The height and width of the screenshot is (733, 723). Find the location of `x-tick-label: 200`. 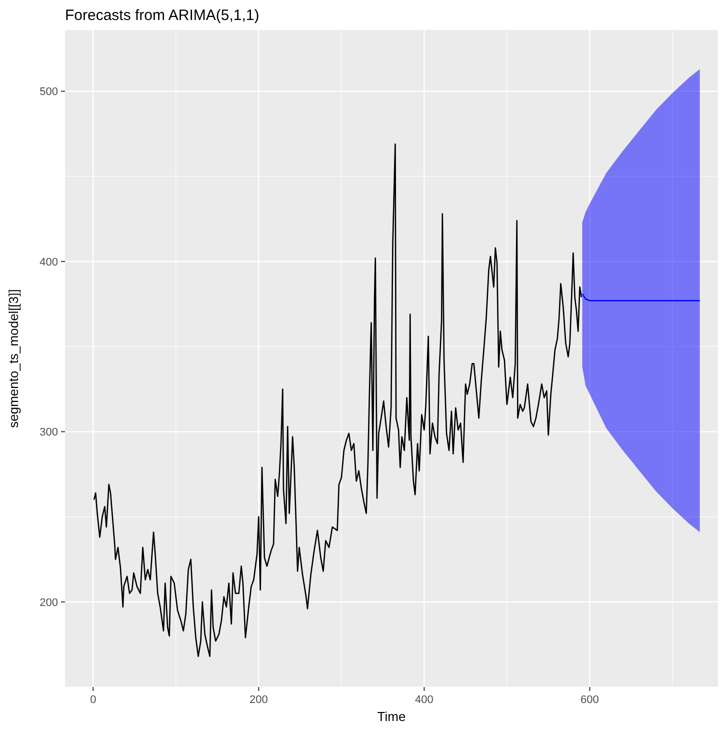

x-tick-label: 200 is located at coordinates (258, 700).